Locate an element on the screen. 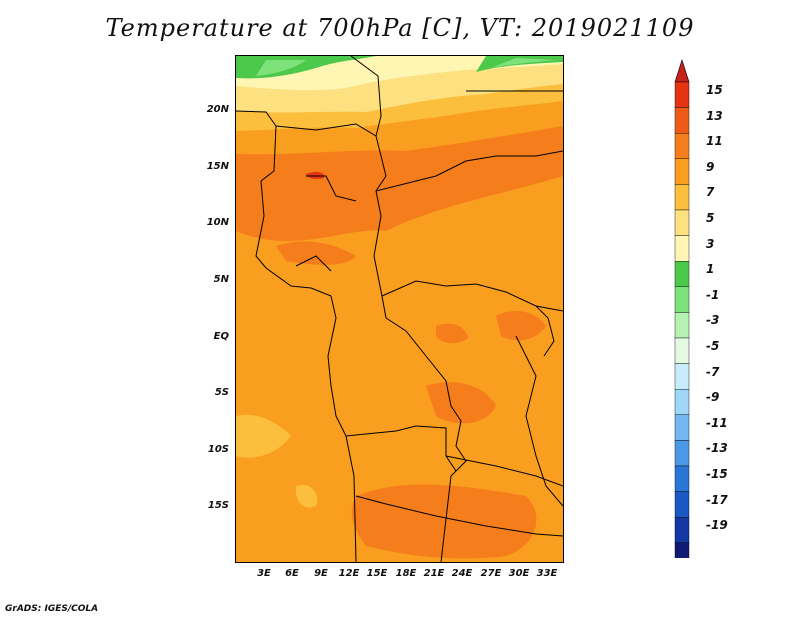 Image resolution: width=800 pixels, height=618 pixels. lon-label-27e: 27E is located at coordinates (491, 573).